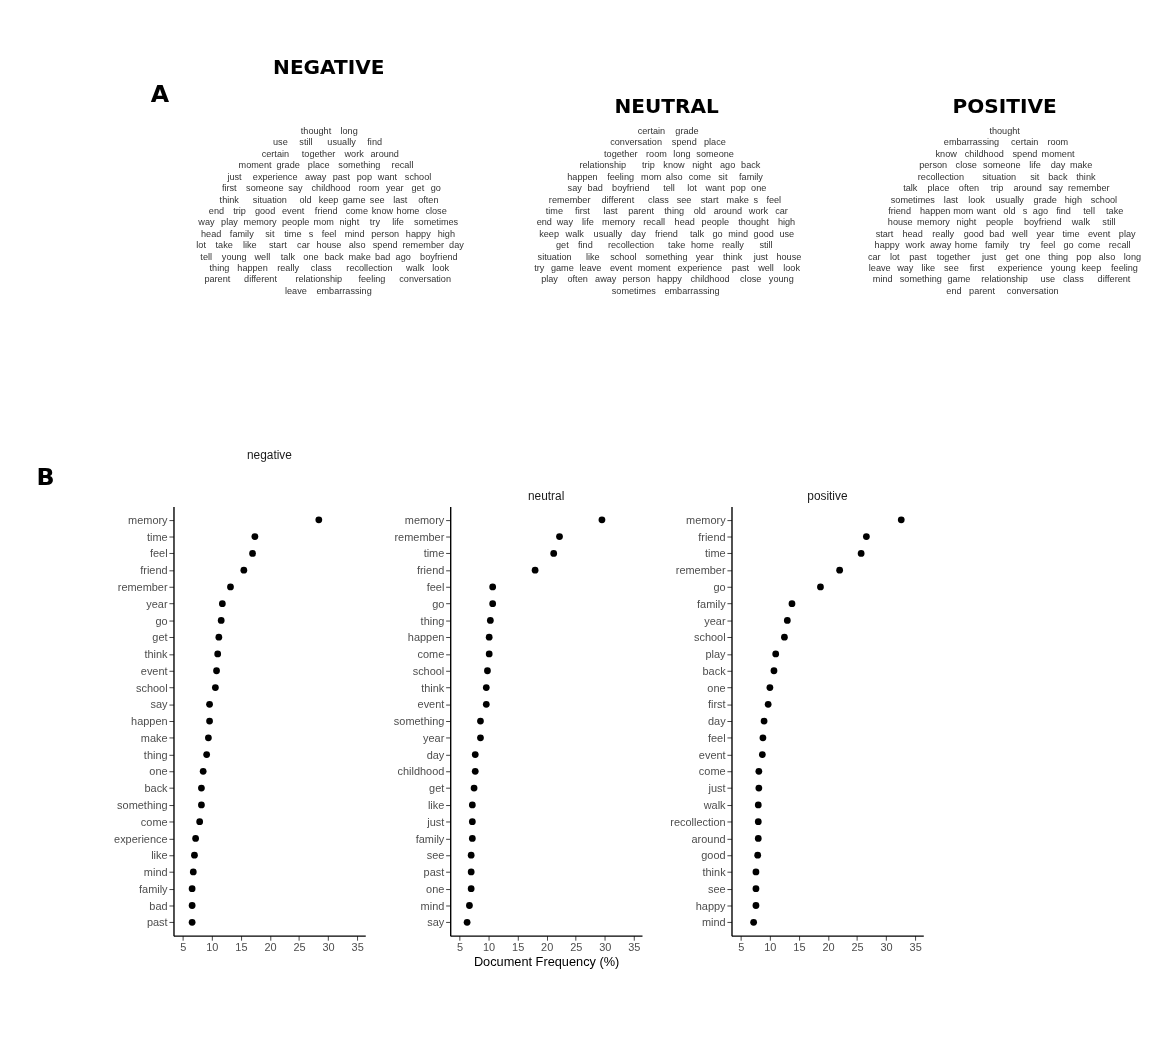 The height and width of the screenshot is (1047, 1169). I want to click on x-tick-label: 10, so click(770, 946).